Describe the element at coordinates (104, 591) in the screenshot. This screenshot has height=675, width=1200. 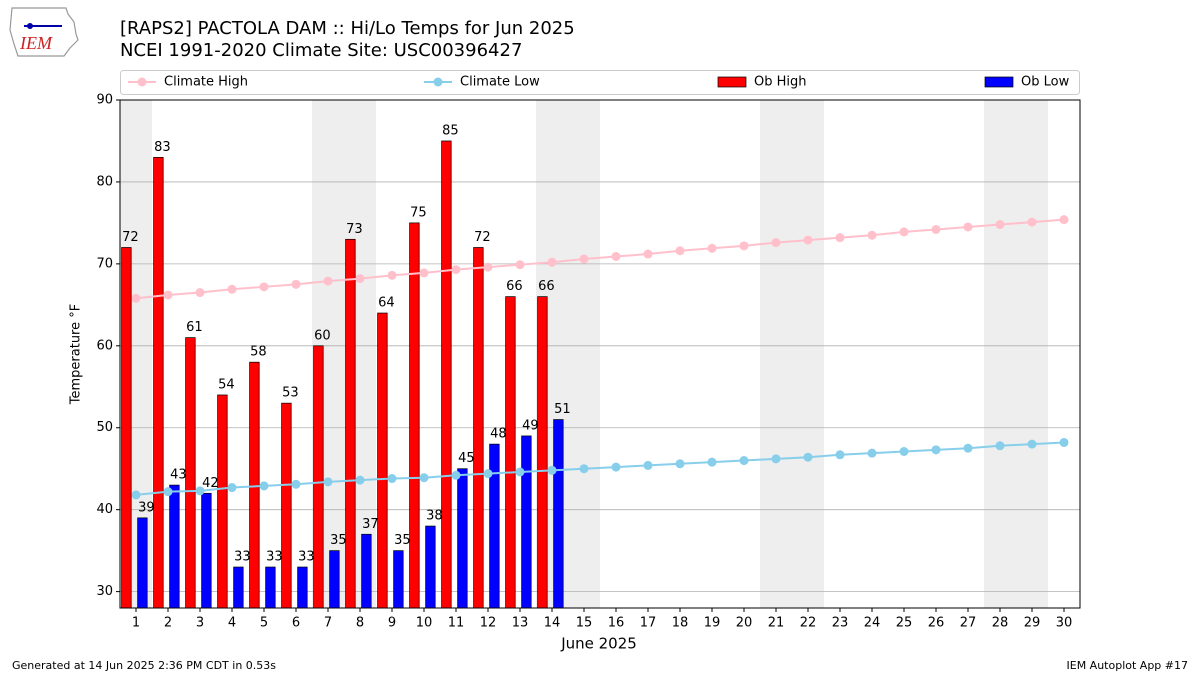
I see `y-tick-label: 30` at that location.